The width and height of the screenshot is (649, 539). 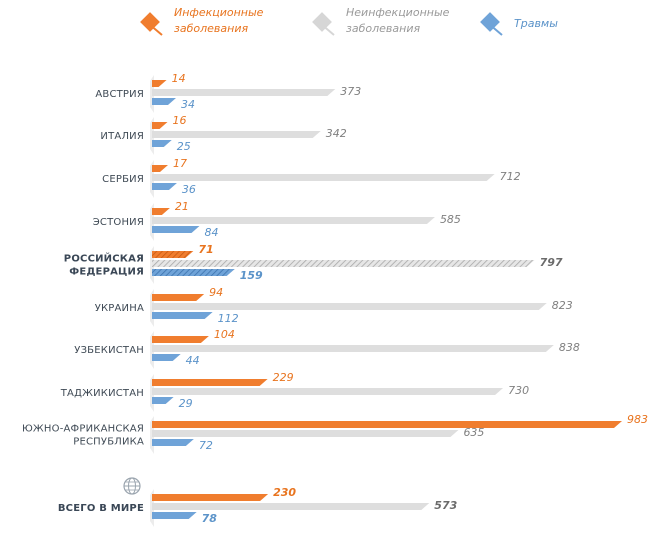 What do you see at coordinates (123, 179) in the screenshot?
I see `category-label: СЕРБИЯ` at bounding box center [123, 179].